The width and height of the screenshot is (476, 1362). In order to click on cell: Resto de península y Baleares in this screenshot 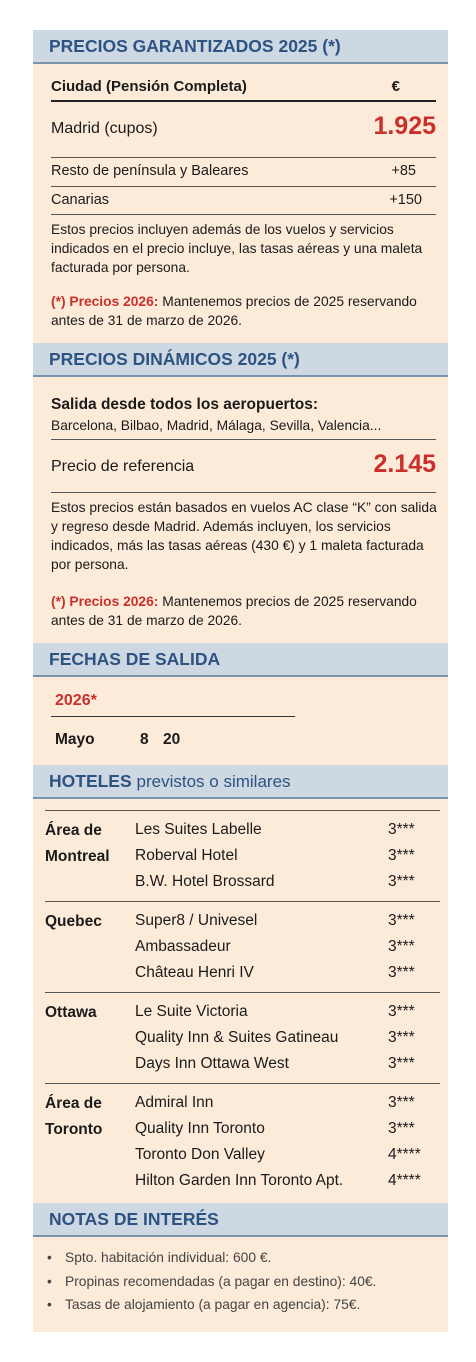, I will do `click(150, 171)`.